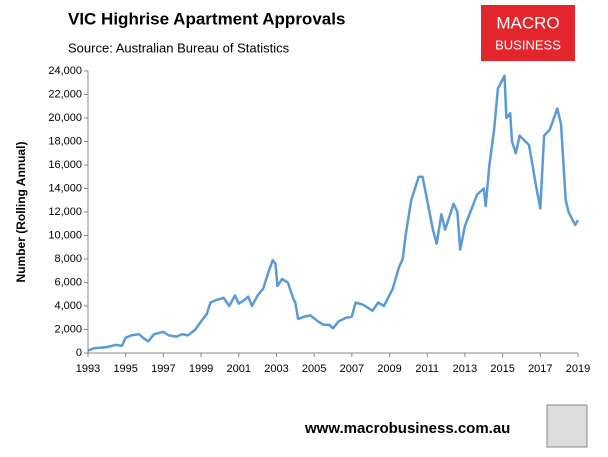 The image size is (608, 457). What do you see at coordinates (528, 44) in the screenshot?
I see `logo-text: BUSINESS` at bounding box center [528, 44].